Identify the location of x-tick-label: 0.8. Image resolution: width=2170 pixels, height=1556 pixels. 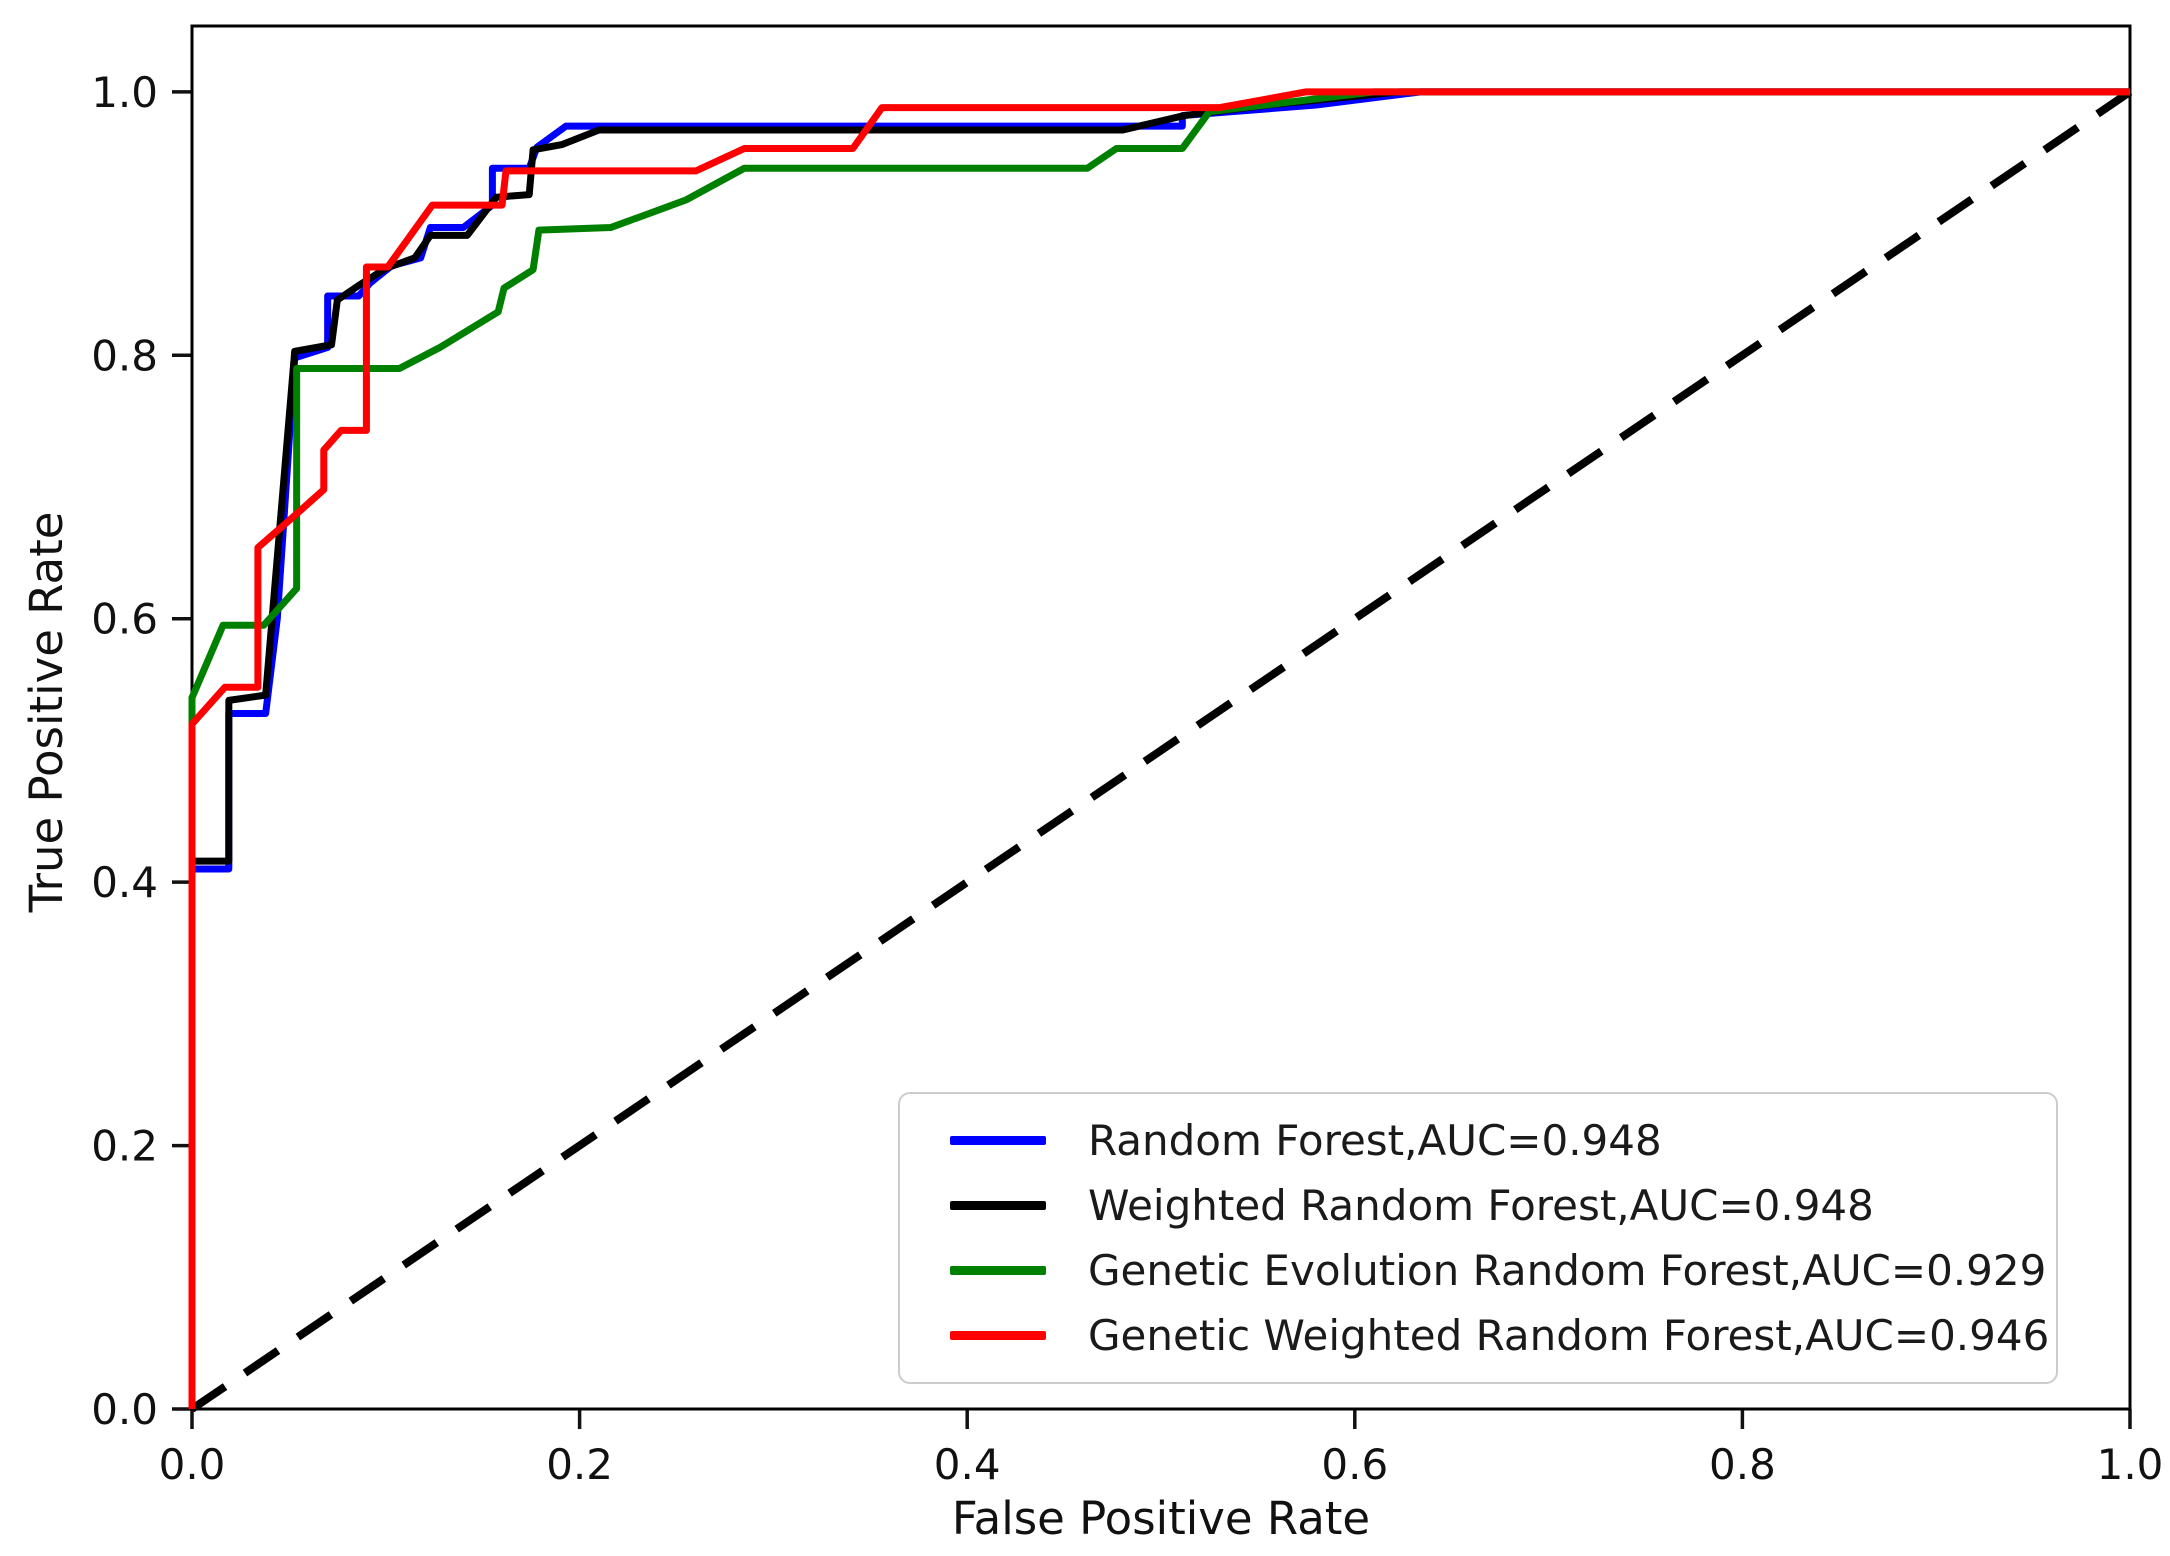
(1742, 1464).